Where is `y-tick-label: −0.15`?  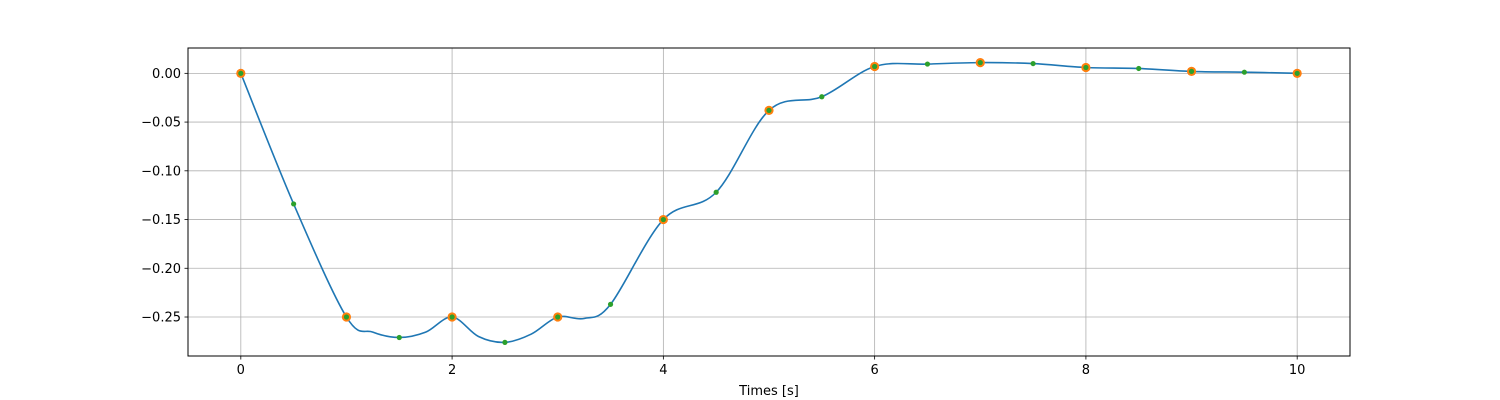 y-tick-label: −0.15 is located at coordinates (161, 220).